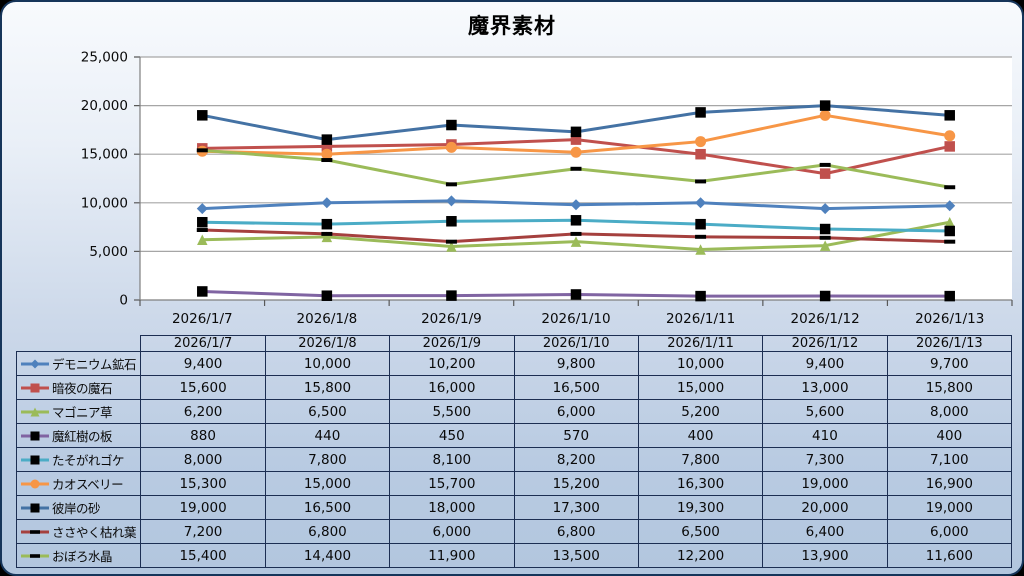 The height and width of the screenshot is (576, 1024). Describe the element at coordinates (576, 483) in the screenshot. I see `table-cell: 15,200` at that location.